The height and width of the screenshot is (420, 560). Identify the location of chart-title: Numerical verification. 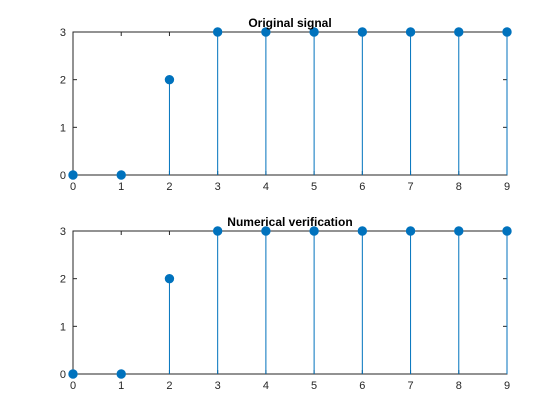
(289, 222).